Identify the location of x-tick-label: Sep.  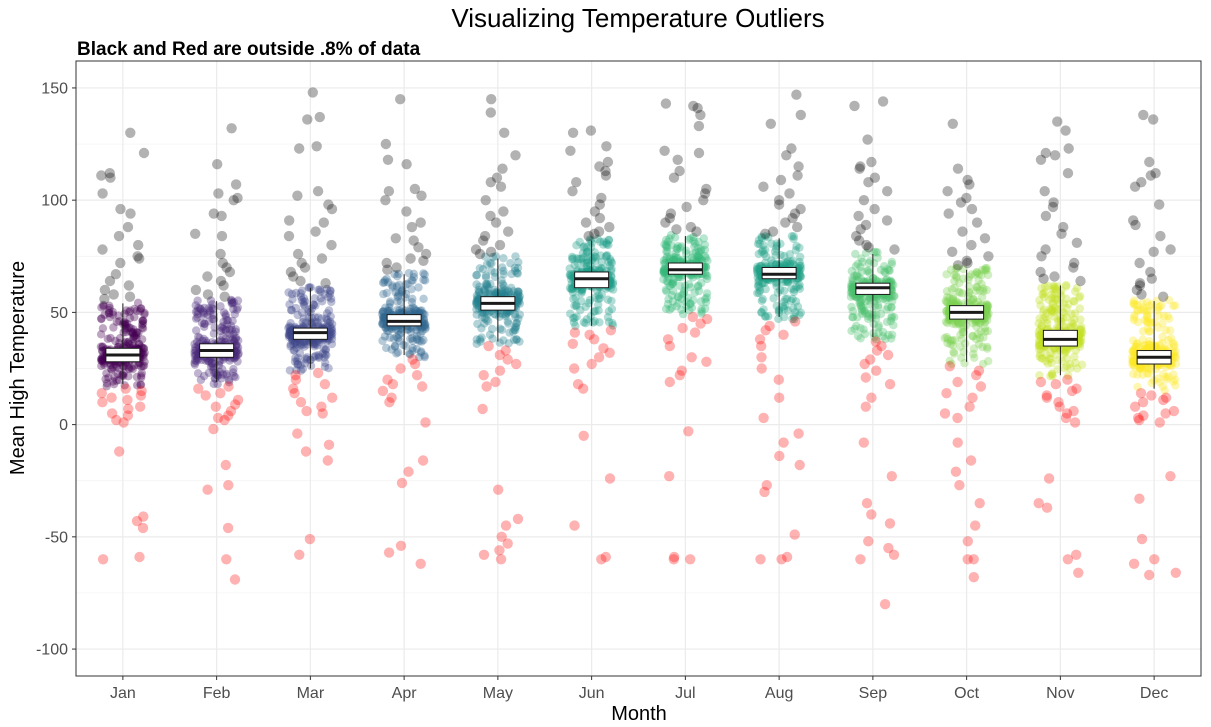
(873, 693).